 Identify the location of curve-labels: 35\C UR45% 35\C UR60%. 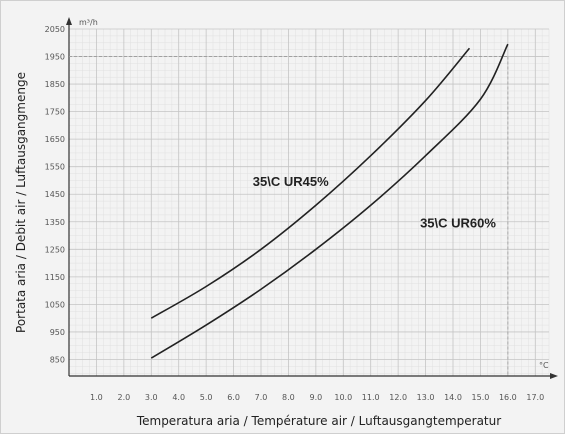
(375, 202).